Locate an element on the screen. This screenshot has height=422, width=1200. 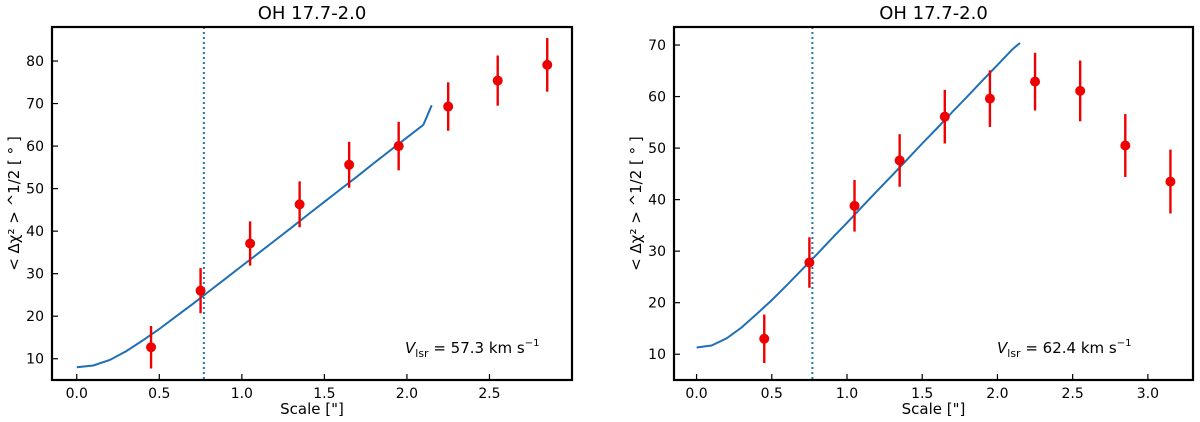
vlsr-value: = 62.4 km s is located at coordinates (1069, 348).